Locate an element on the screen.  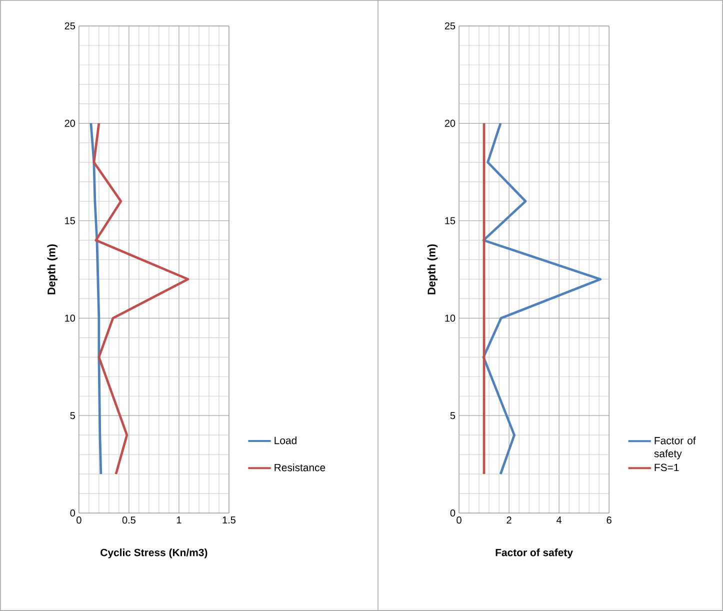
legend-label: FS=1 is located at coordinates (666, 468).